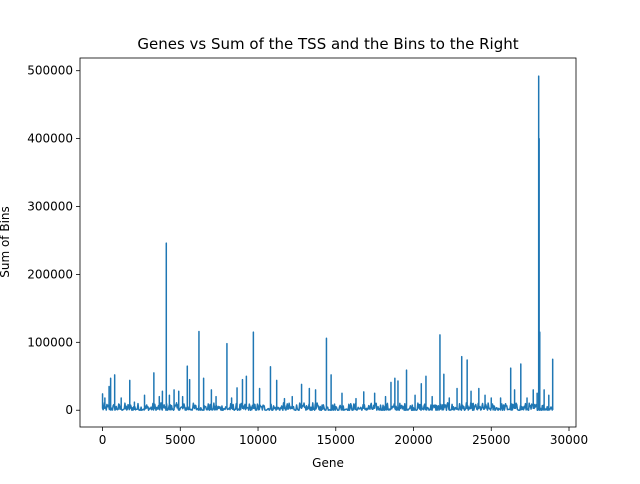  What do you see at coordinates (569, 440) in the screenshot?
I see `x-tick-label: 30000` at bounding box center [569, 440].